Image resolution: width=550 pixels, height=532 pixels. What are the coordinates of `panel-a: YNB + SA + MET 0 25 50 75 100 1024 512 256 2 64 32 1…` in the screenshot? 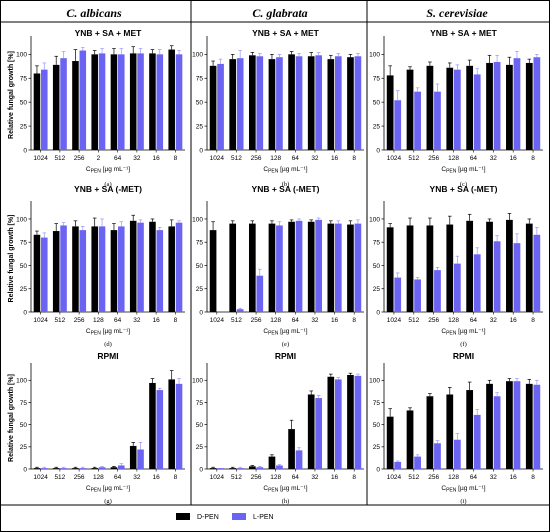 It's located at (96, 108).